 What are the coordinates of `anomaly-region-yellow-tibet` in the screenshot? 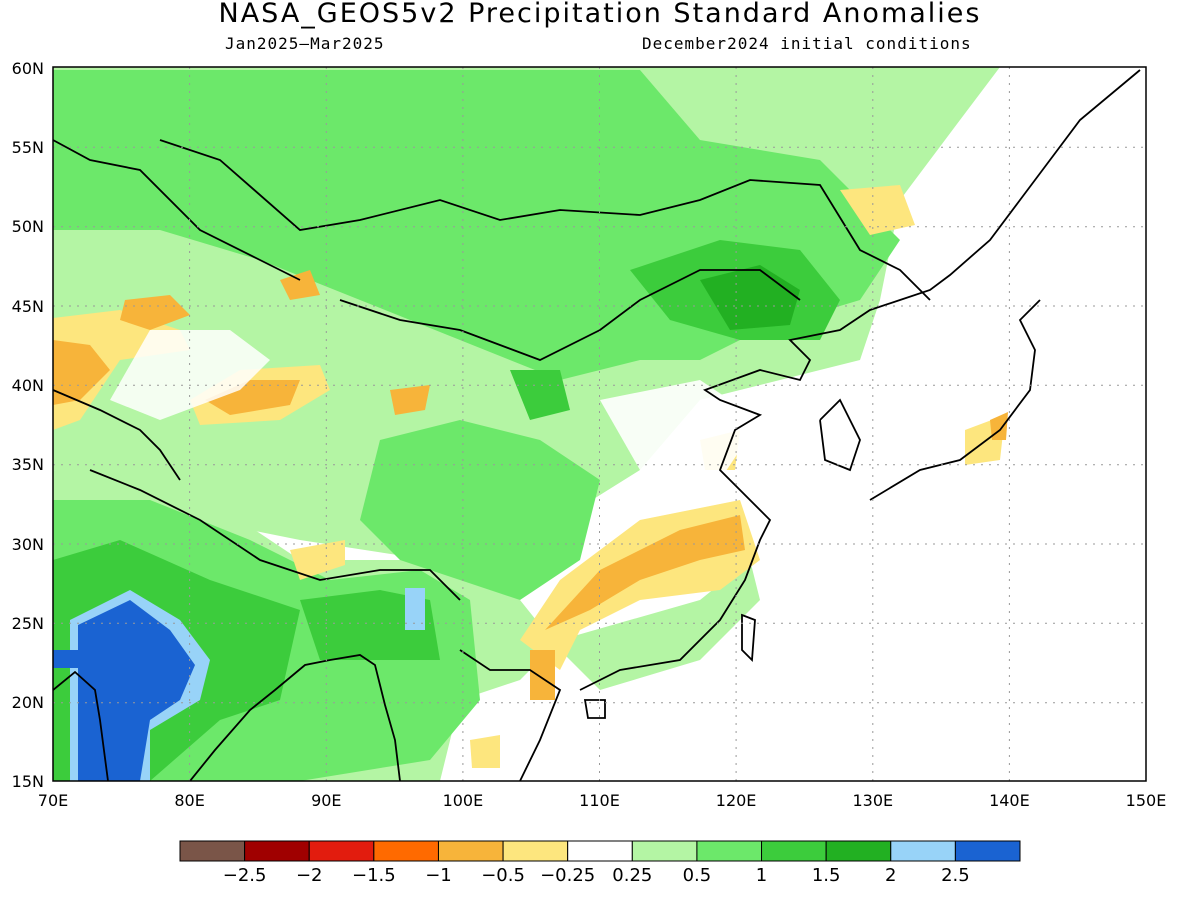 It's located at (317, 560).